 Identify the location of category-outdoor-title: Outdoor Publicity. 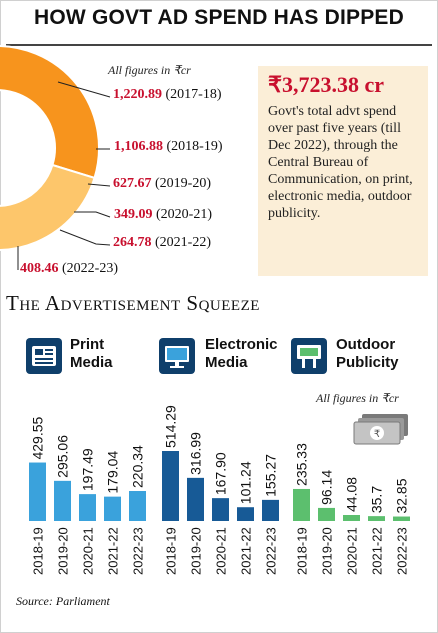
(367, 353).